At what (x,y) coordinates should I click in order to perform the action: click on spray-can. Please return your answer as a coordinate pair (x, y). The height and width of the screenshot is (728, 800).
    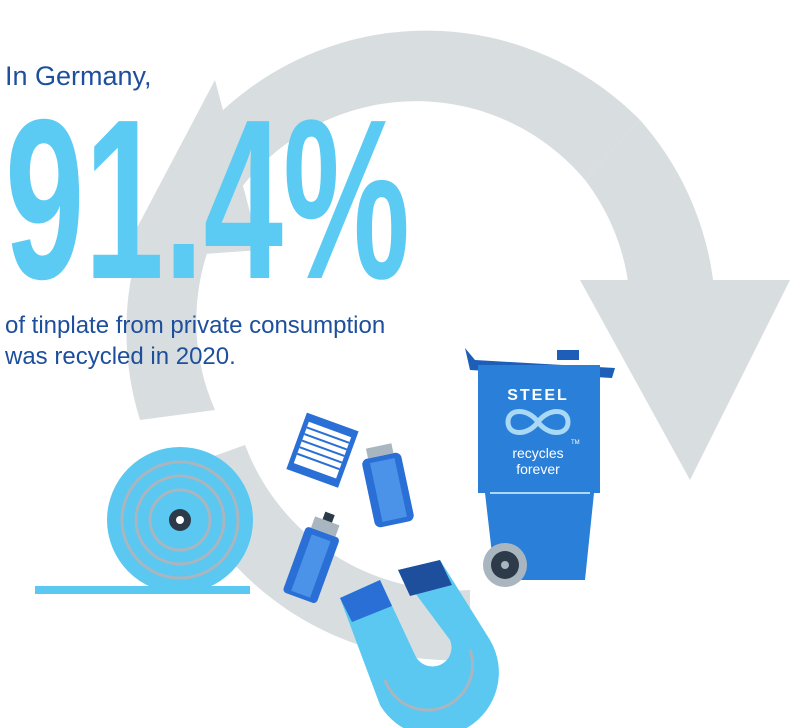
    Looking at the image, I should click on (311, 557).